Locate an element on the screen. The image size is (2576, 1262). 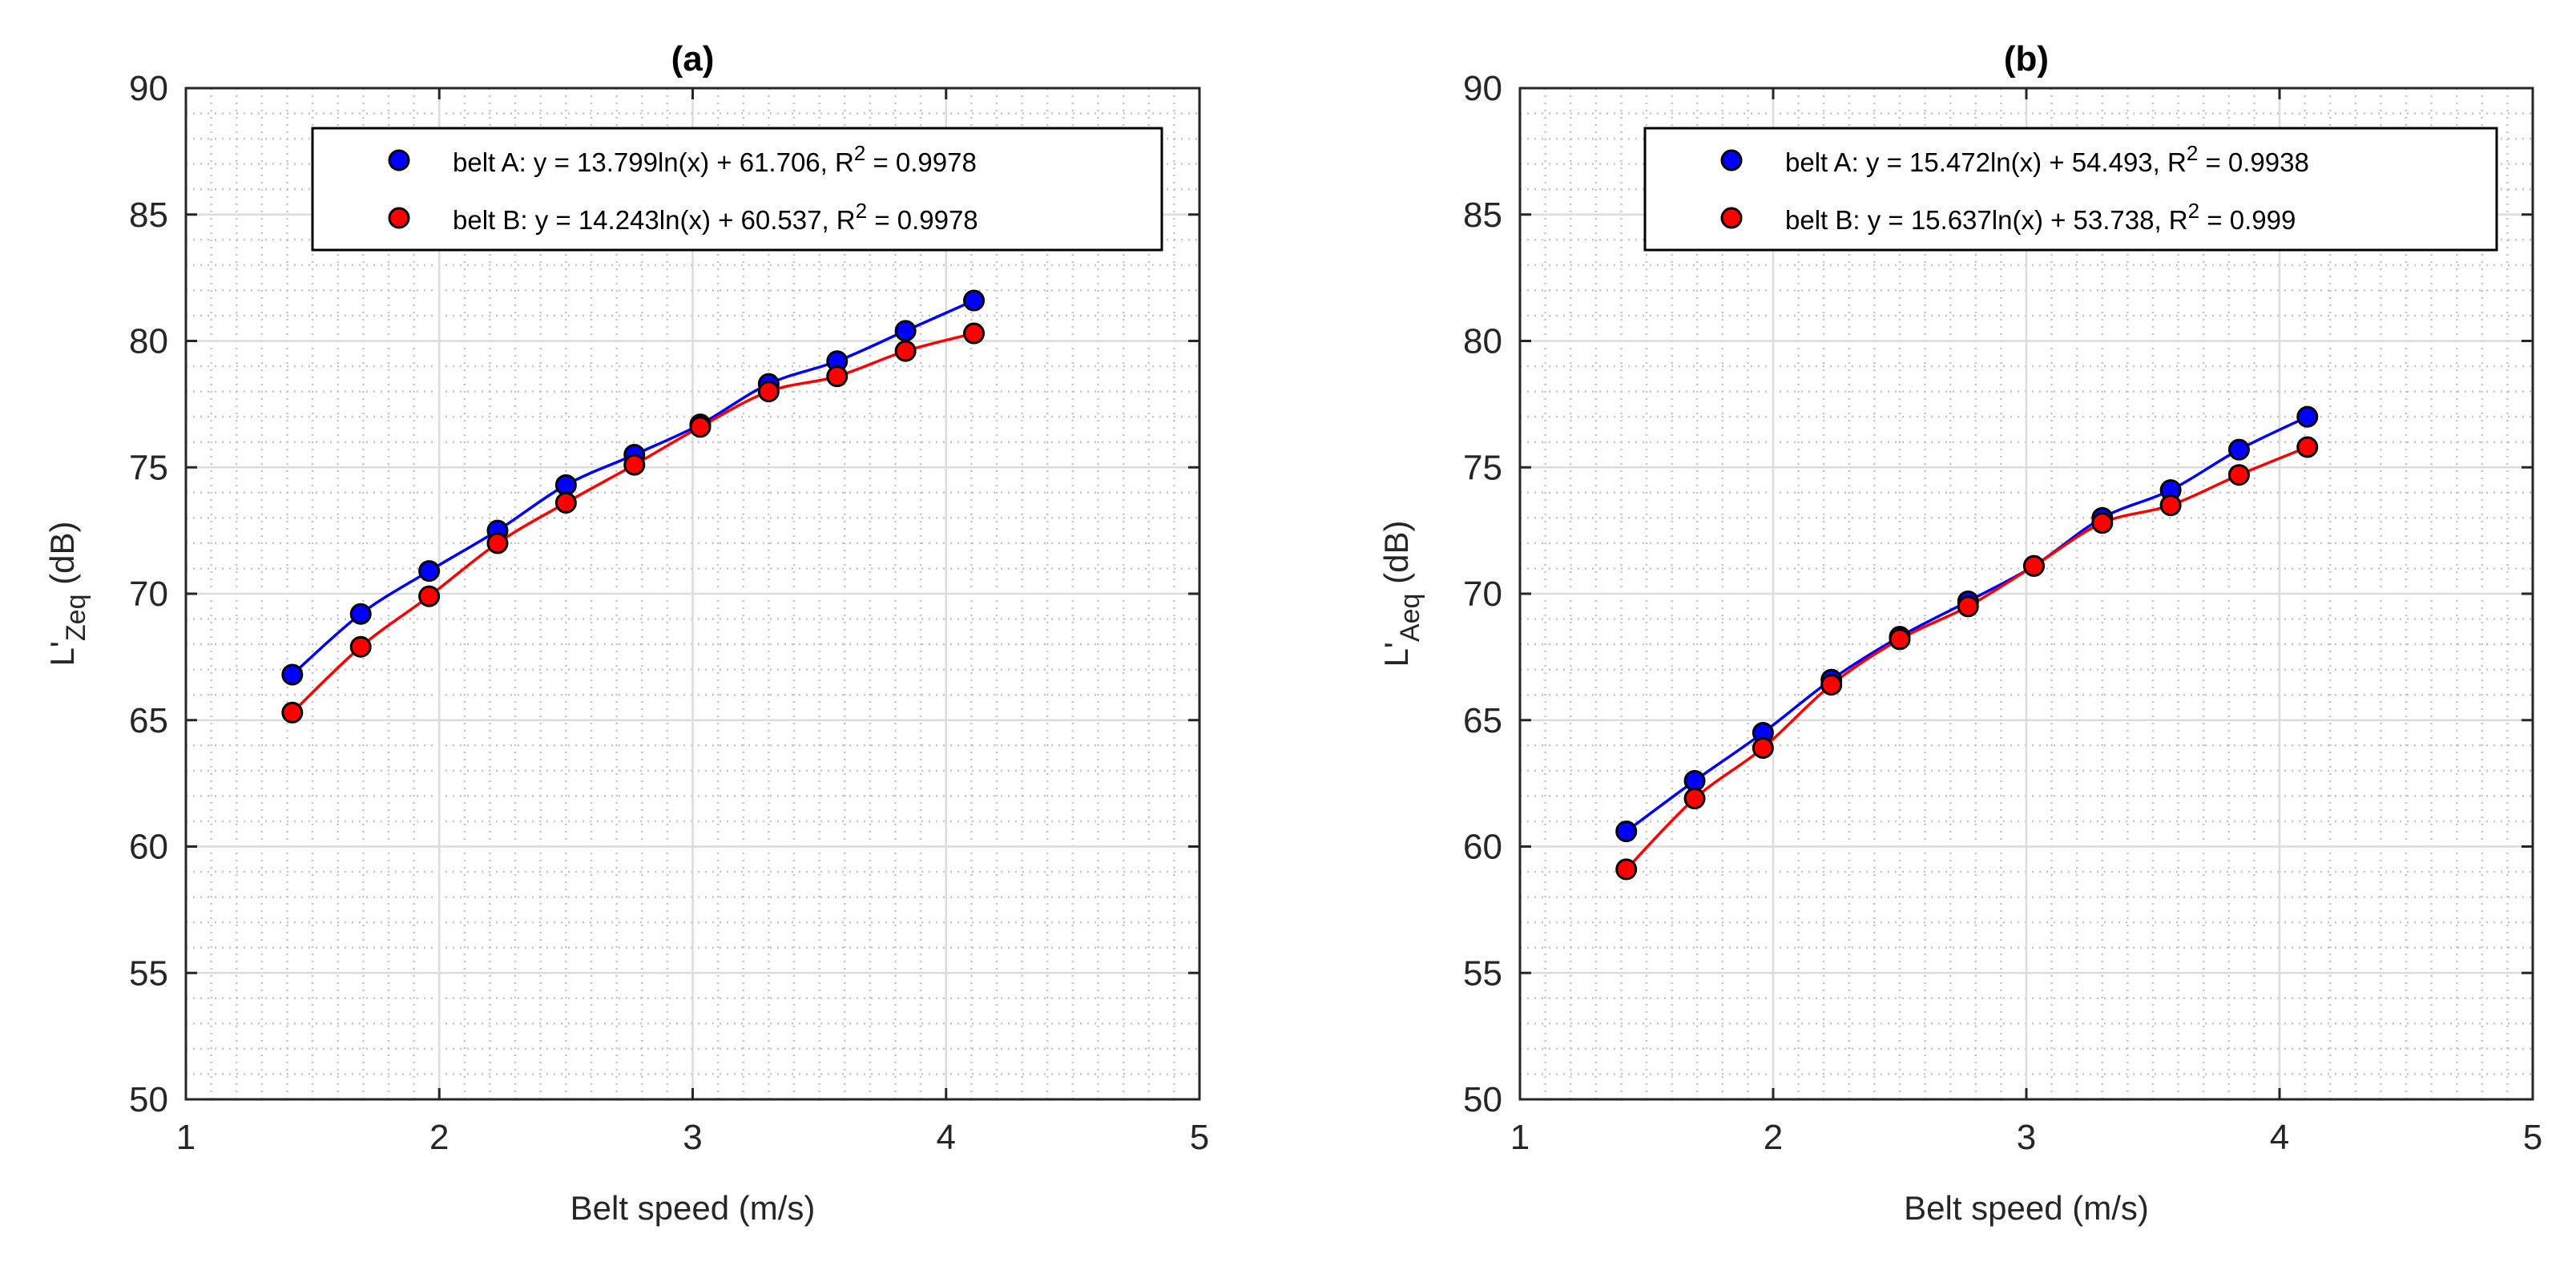
legend-entry-text: belt A: y = 13.799ln(x) + 61.706, R is located at coordinates (653, 162).